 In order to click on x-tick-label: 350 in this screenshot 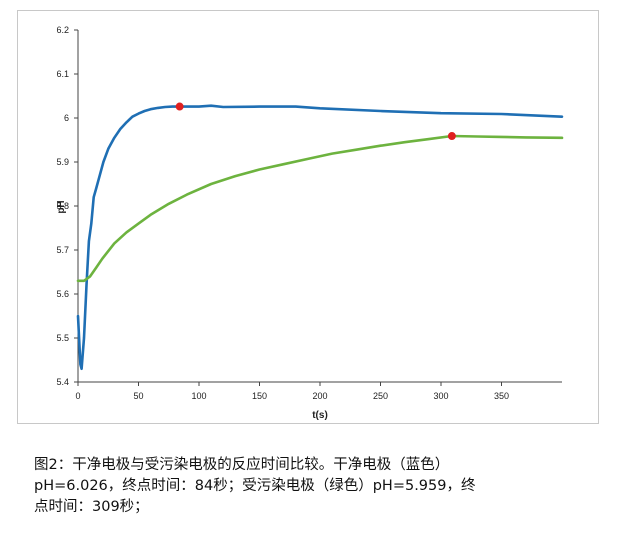, I will do `click(501, 396)`.